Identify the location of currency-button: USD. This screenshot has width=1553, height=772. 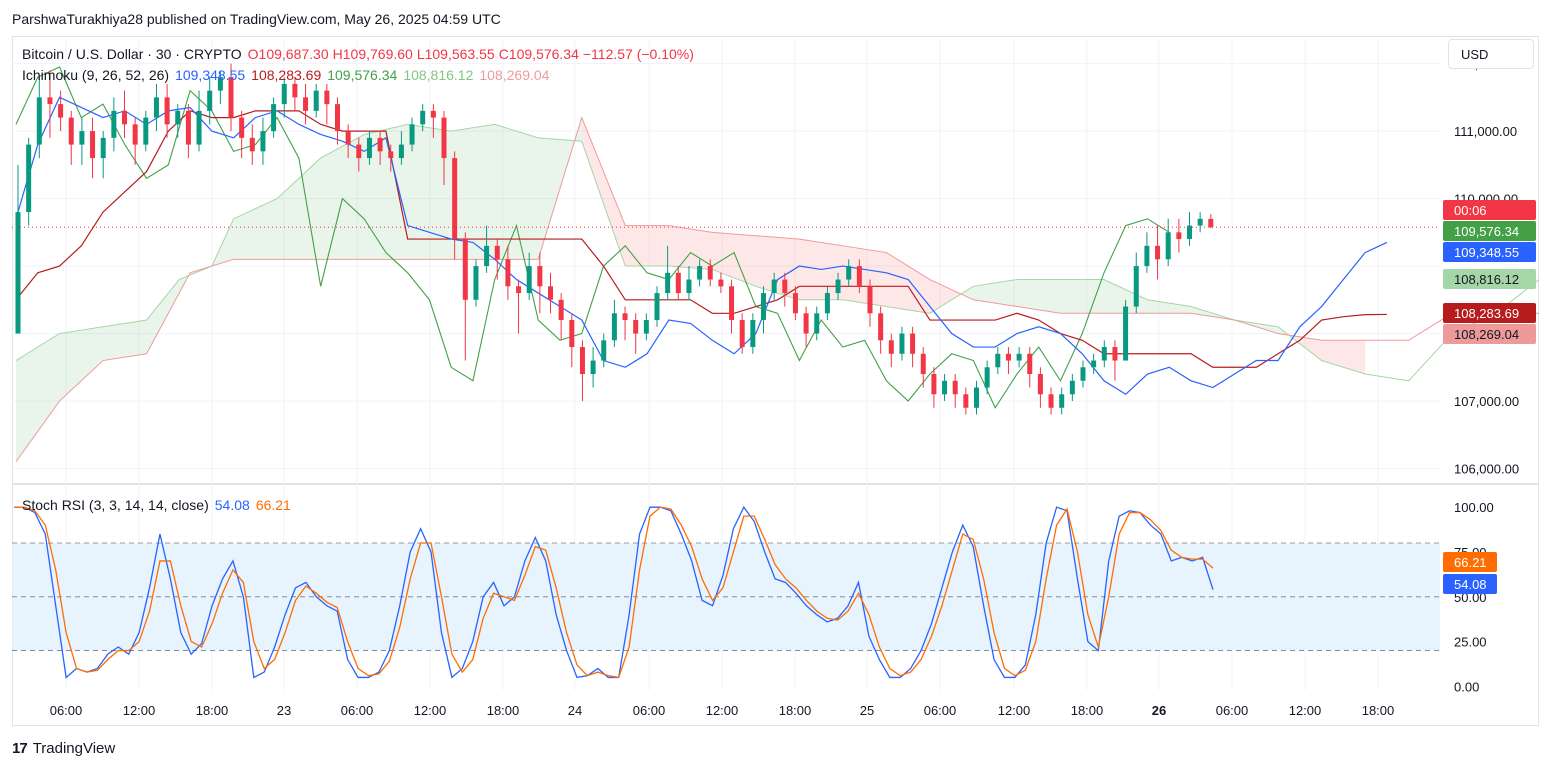
(1491, 54).